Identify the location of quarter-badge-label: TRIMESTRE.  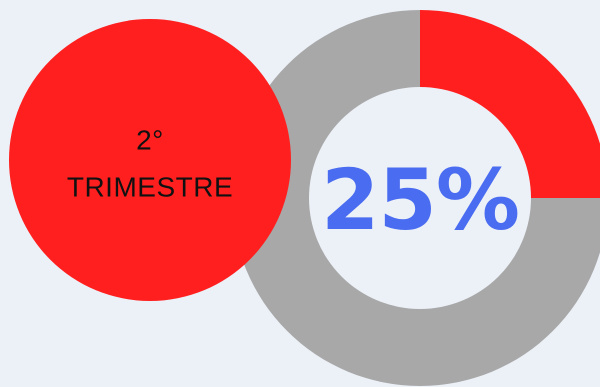
(150, 187).